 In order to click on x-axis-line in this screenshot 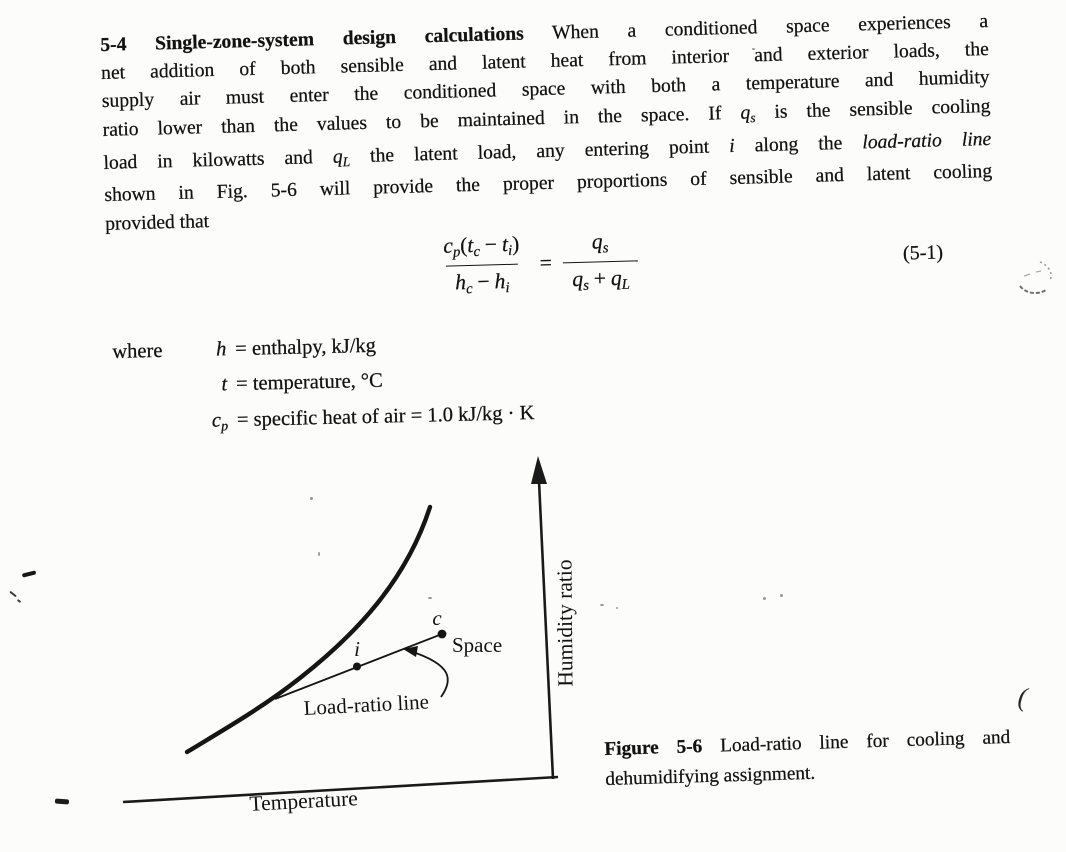, I will do `click(340, 789)`.